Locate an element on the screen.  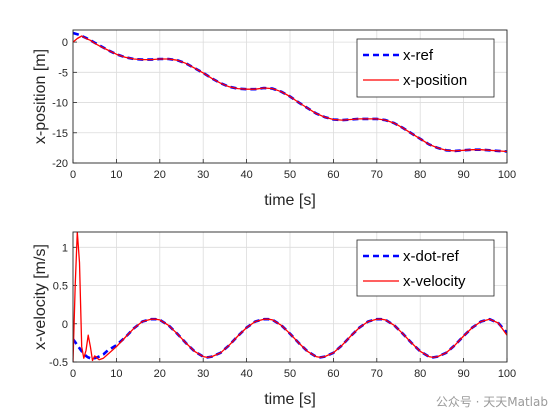
y-tick-label: -0.5 is located at coordinates (58, 363).